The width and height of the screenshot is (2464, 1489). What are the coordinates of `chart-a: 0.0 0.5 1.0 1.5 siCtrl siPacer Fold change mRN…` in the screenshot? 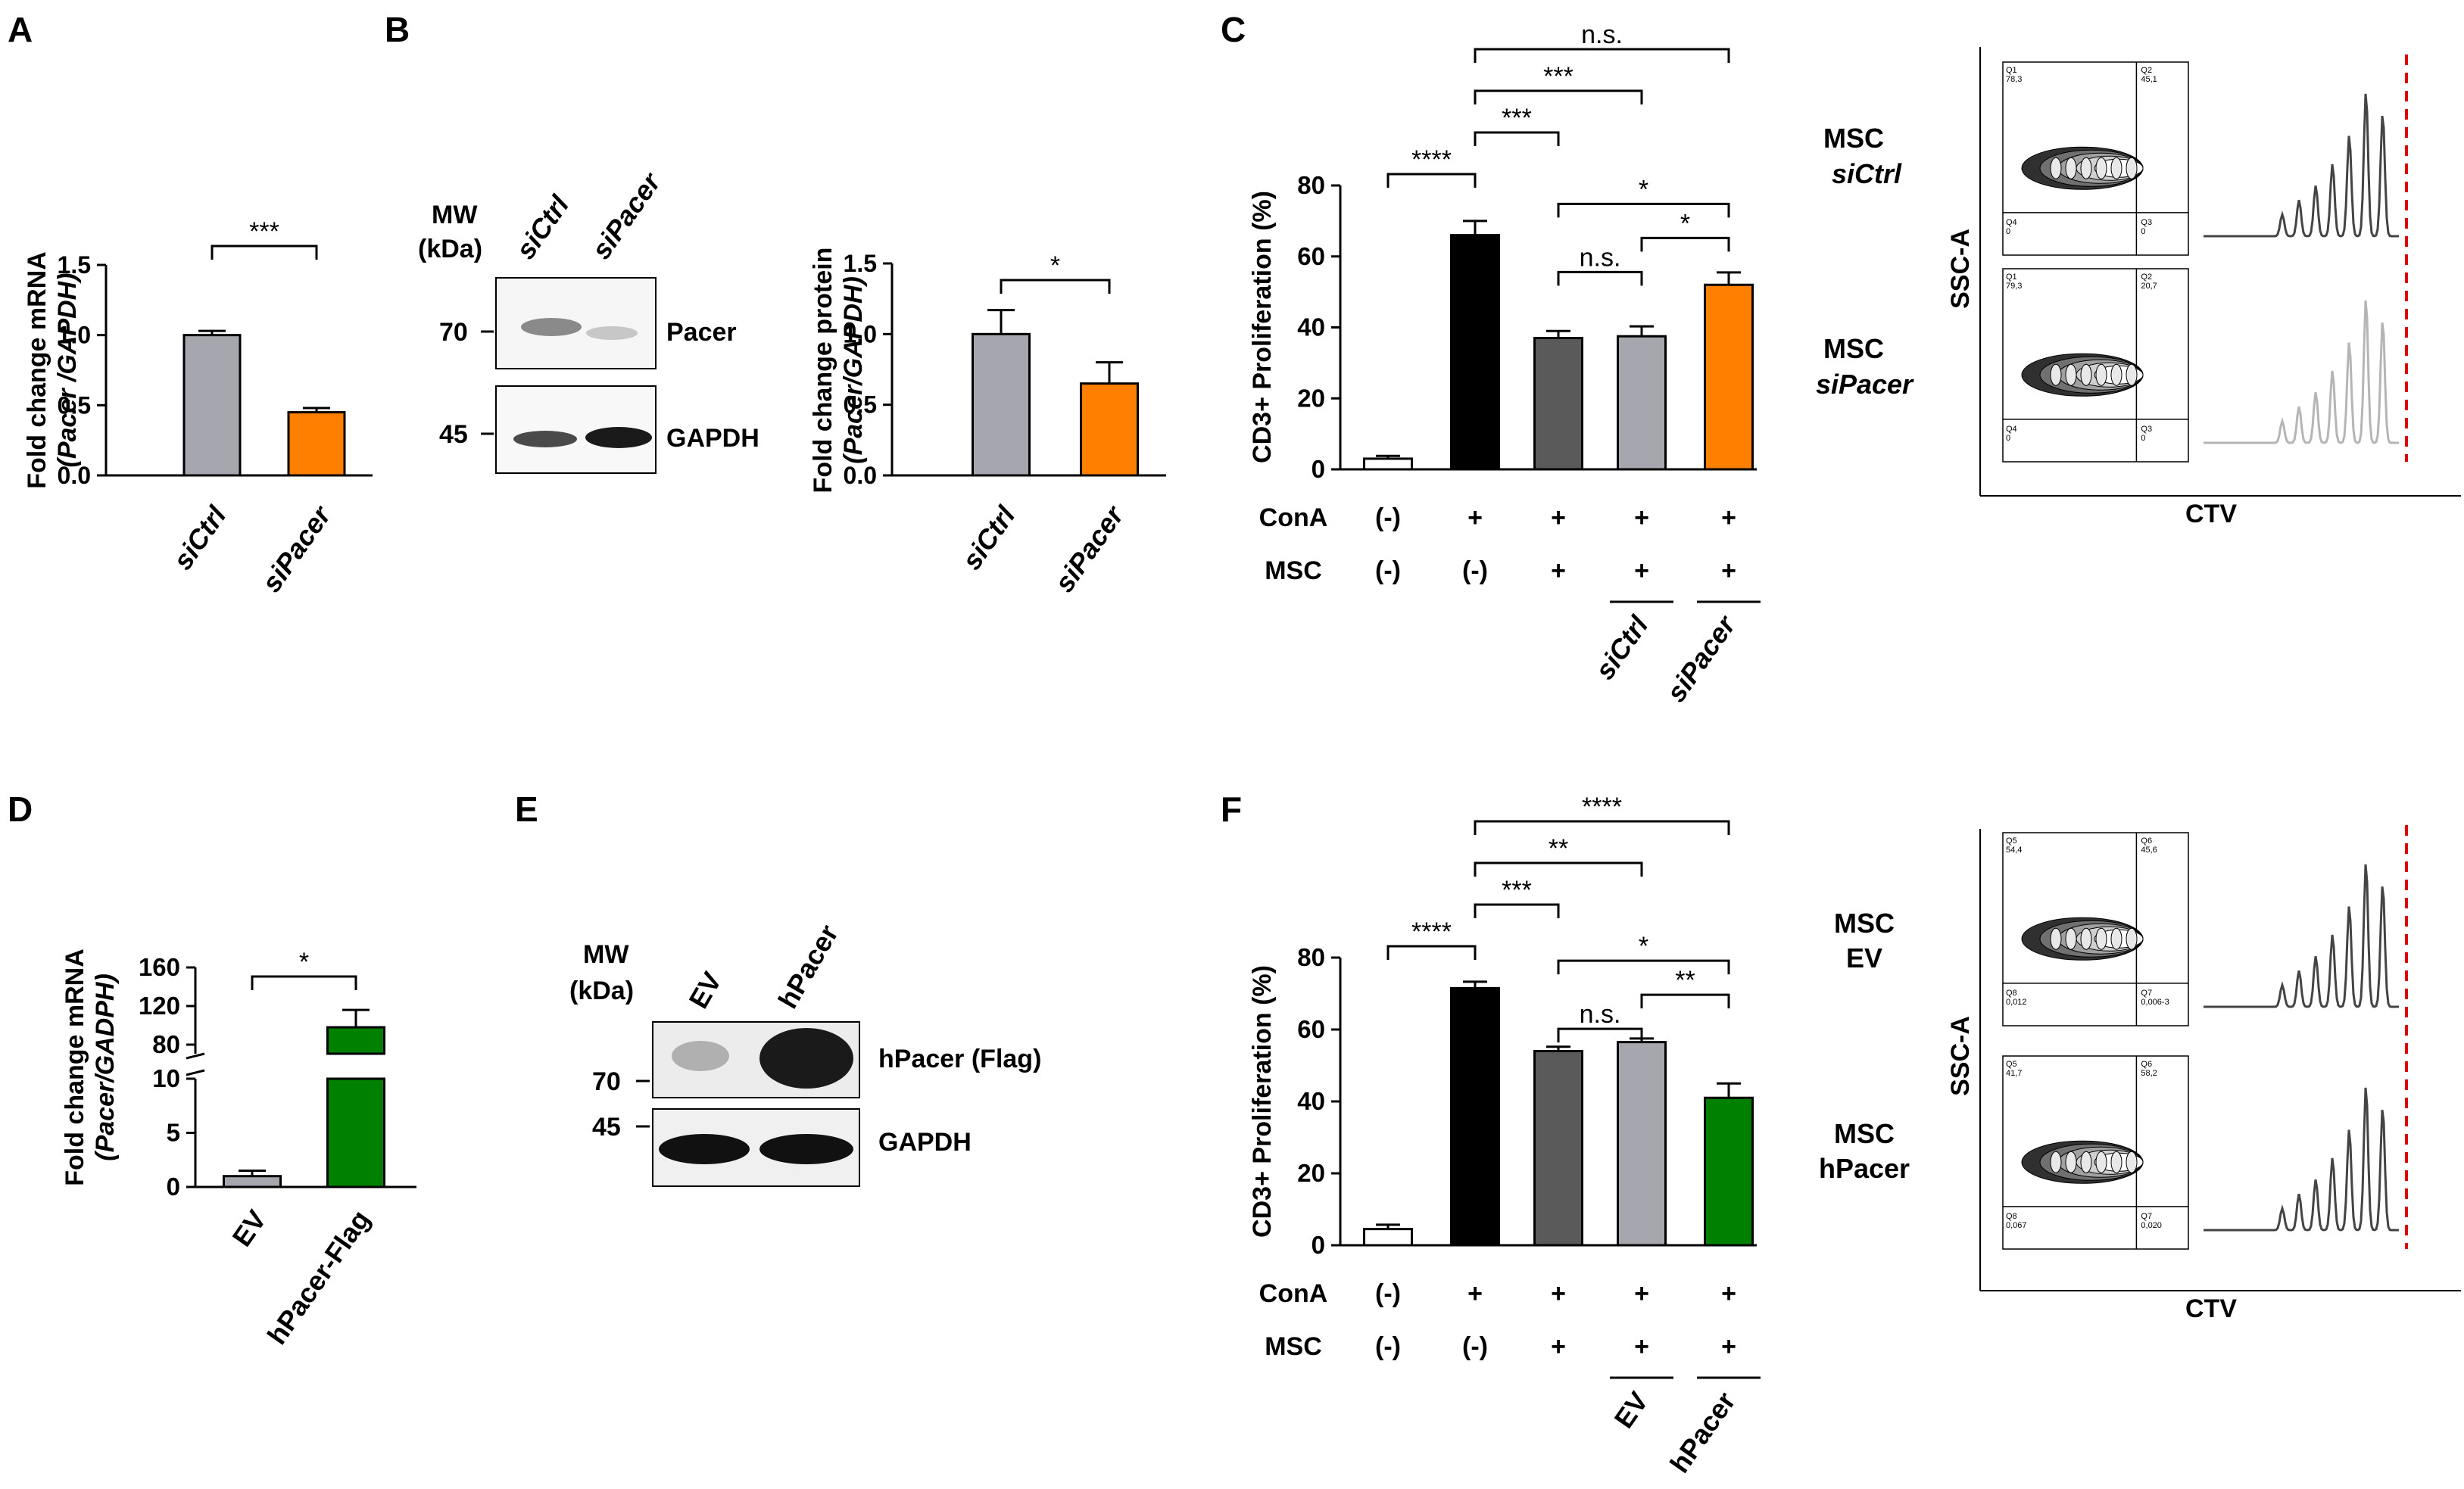 It's located at (198, 407).